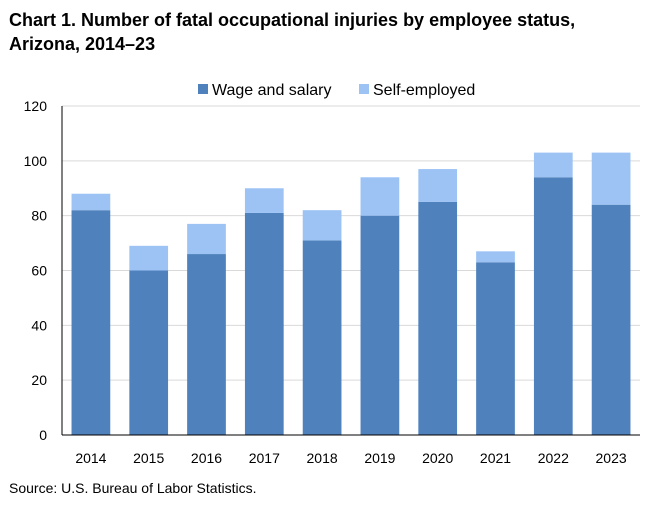 This screenshot has width=660, height=509. What do you see at coordinates (264, 458) in the screenshot?
I see `x-tick-label: 2017` at bounding box center [264, 458].